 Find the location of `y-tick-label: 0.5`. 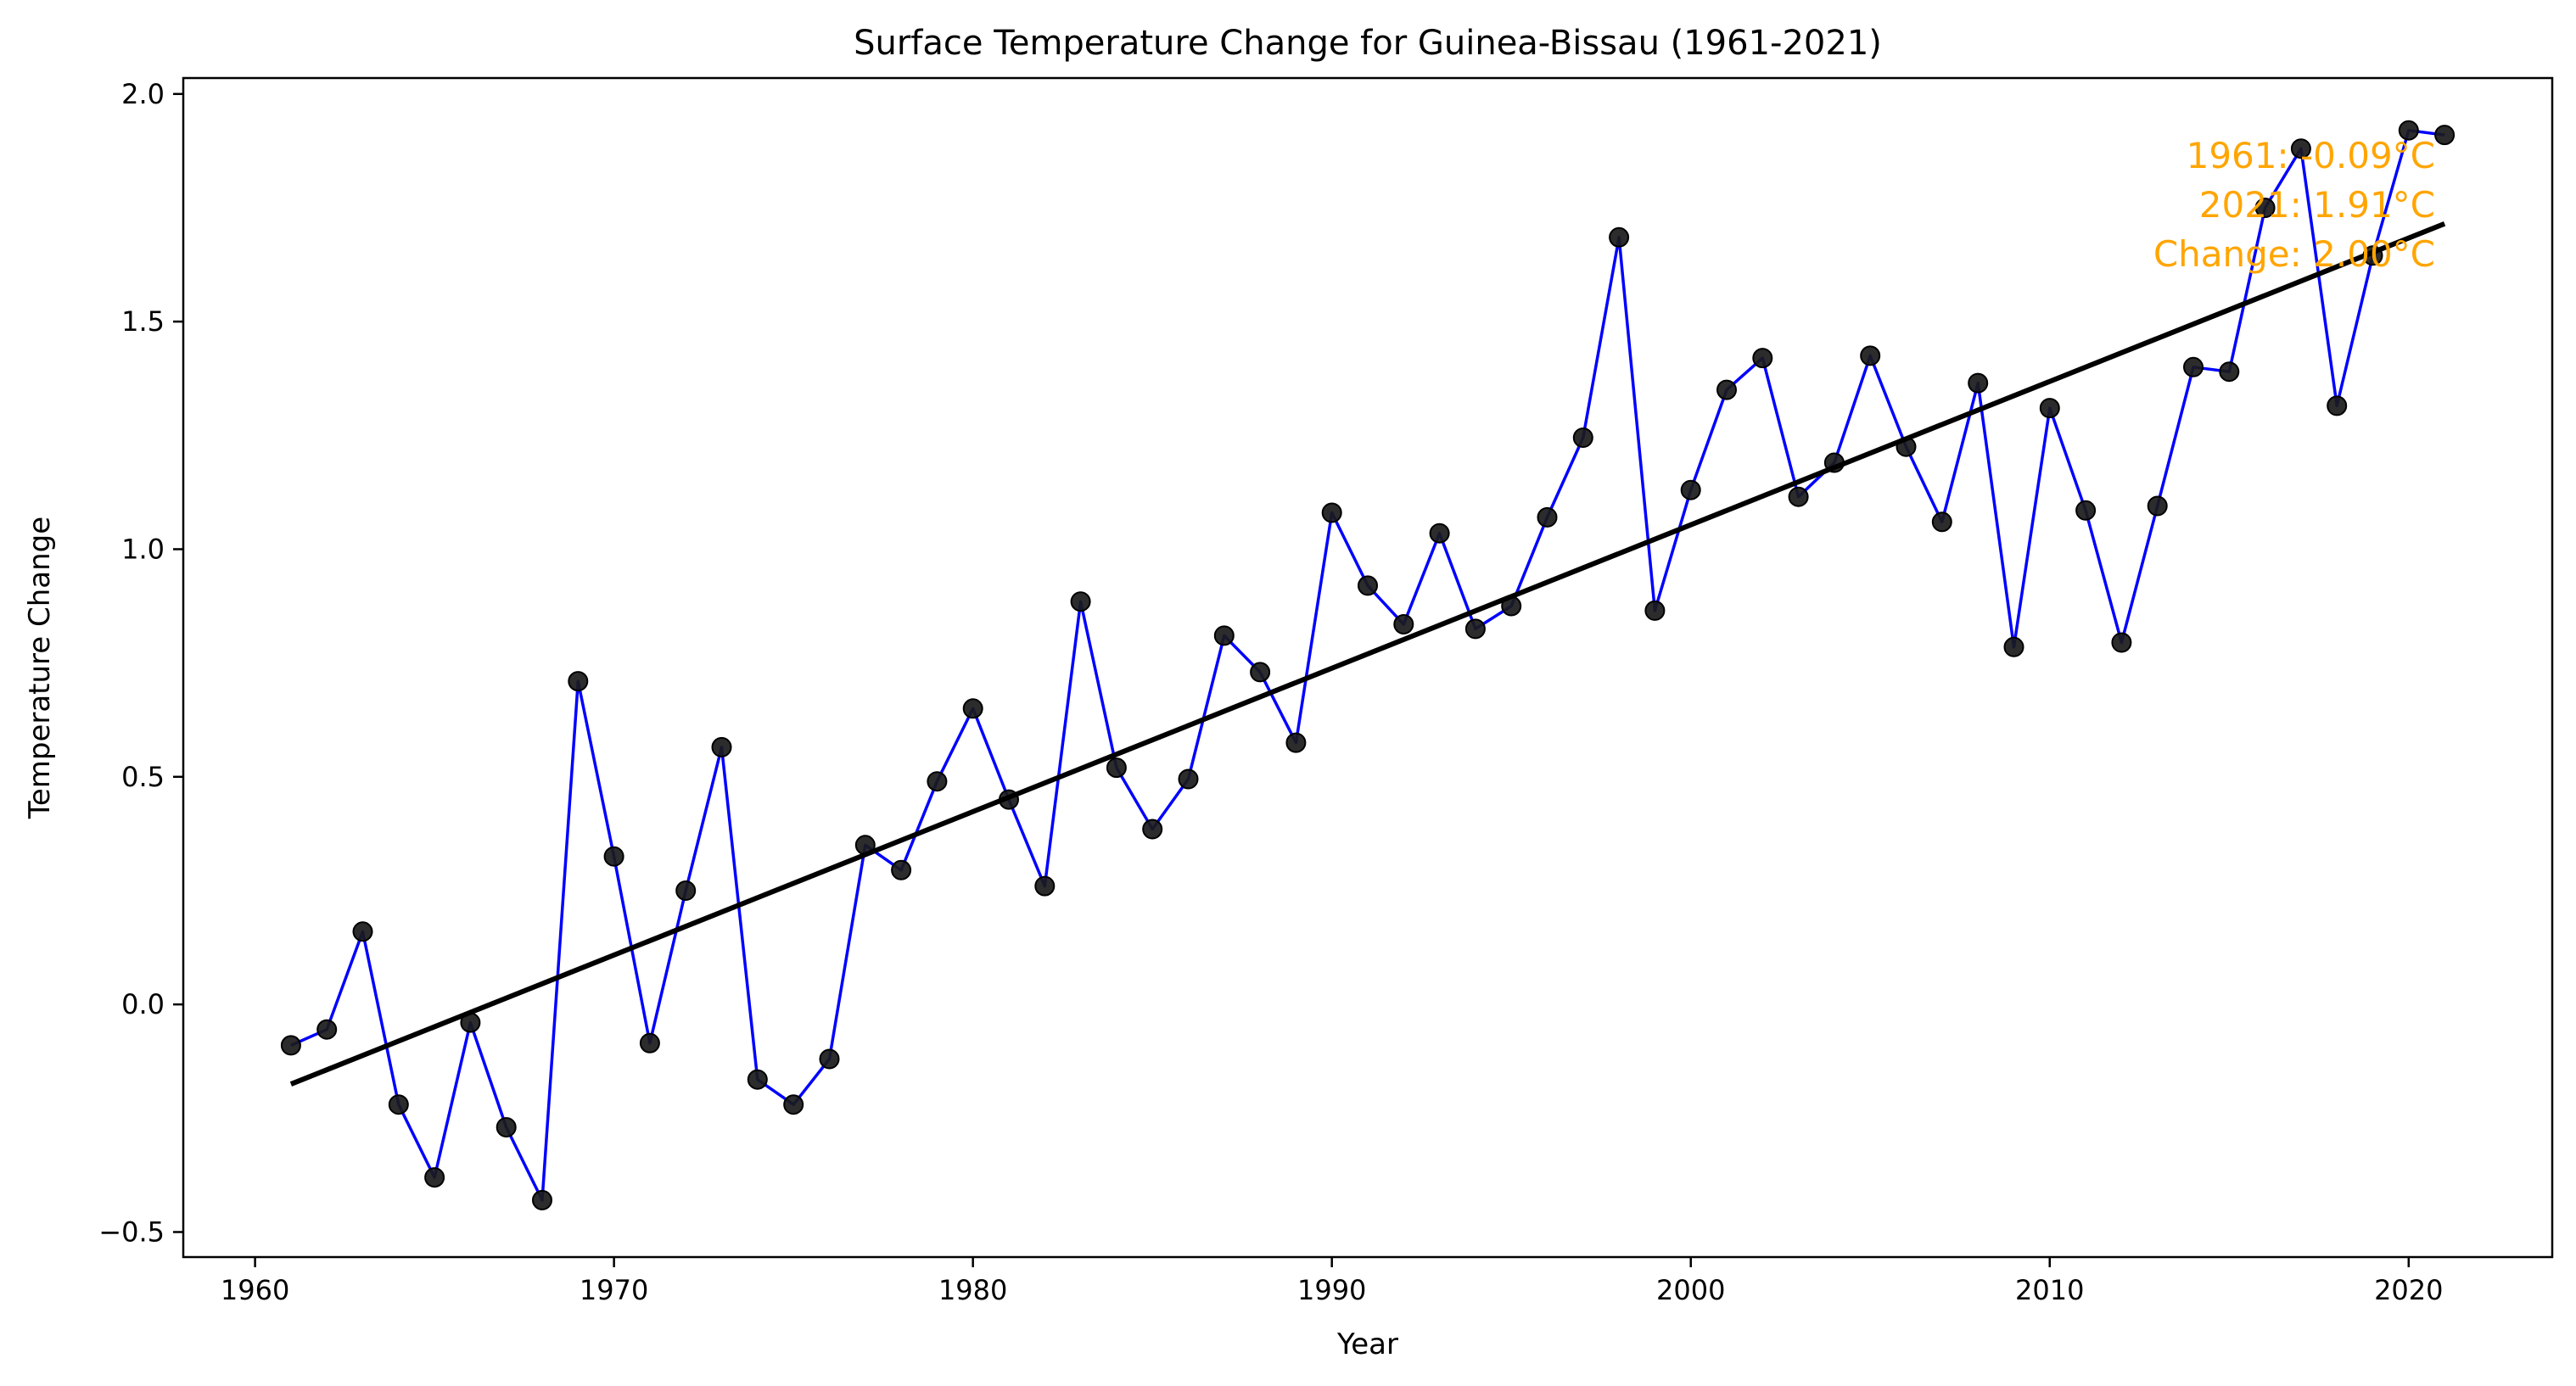

y-tick-label: 0.5 is located at coordinates (143, 777).